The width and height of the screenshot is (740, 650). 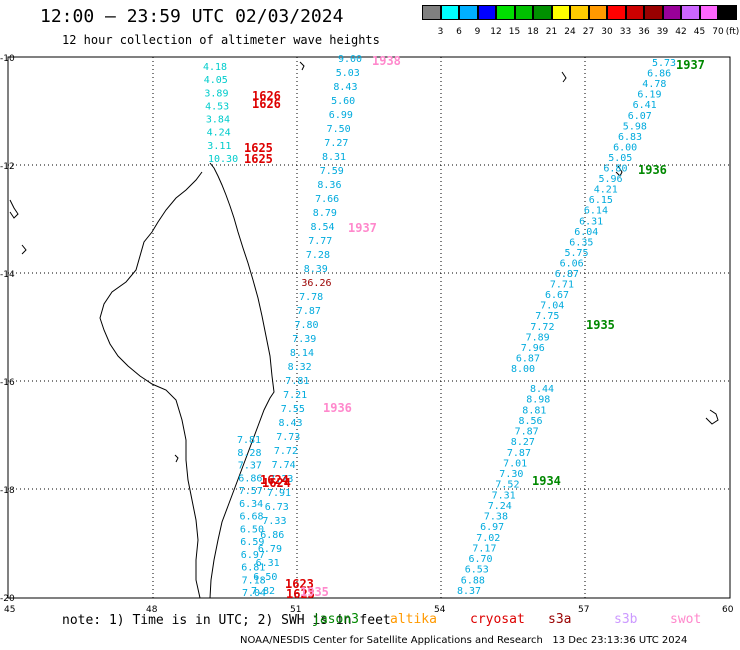 What do you see at coordinates (533, 348) in the screenshot?
I see `wave-height-value: 7.96` at bounding box center [533, 348].